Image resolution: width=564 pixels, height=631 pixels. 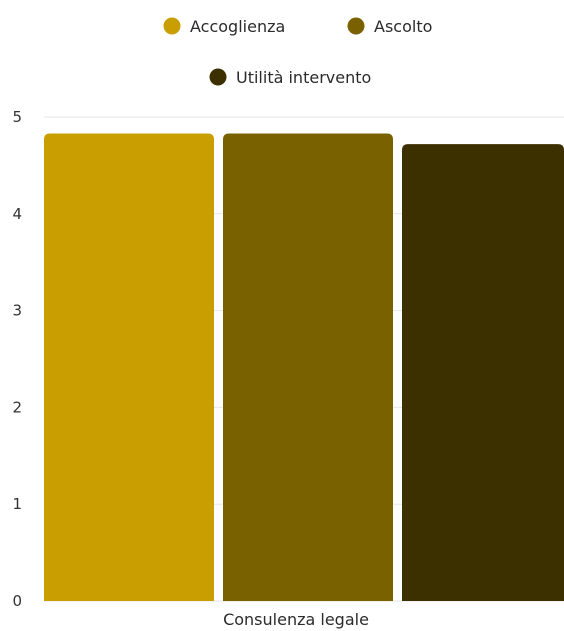 I want to click on y-tick-label: 2, so click(x=17, y=407).